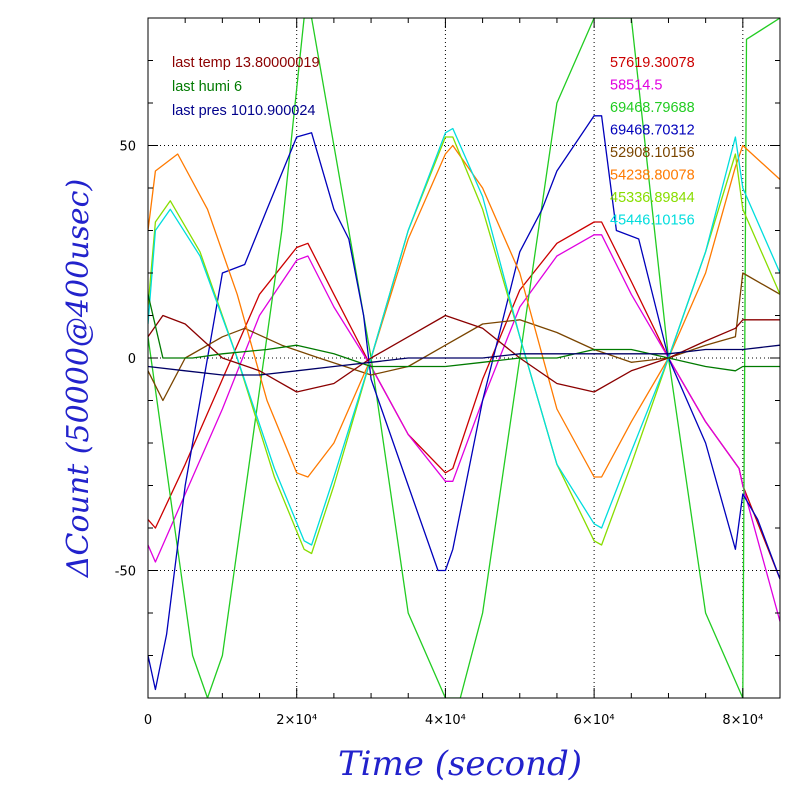 The height and width of the screenshot is (797, 797). What do you see at coordinates (132, 359) in the screenshot?
I see `y-tick-label: 0` at bounding box center [132, 359].